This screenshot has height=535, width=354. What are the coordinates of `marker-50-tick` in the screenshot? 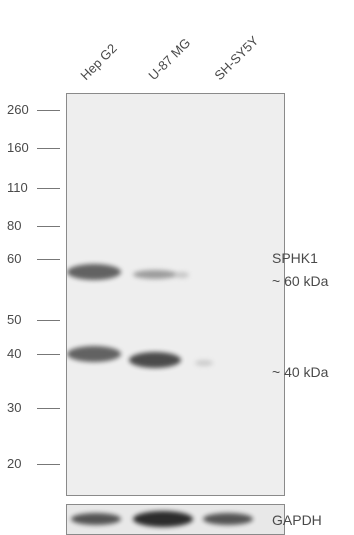 It's located at (48, 320).